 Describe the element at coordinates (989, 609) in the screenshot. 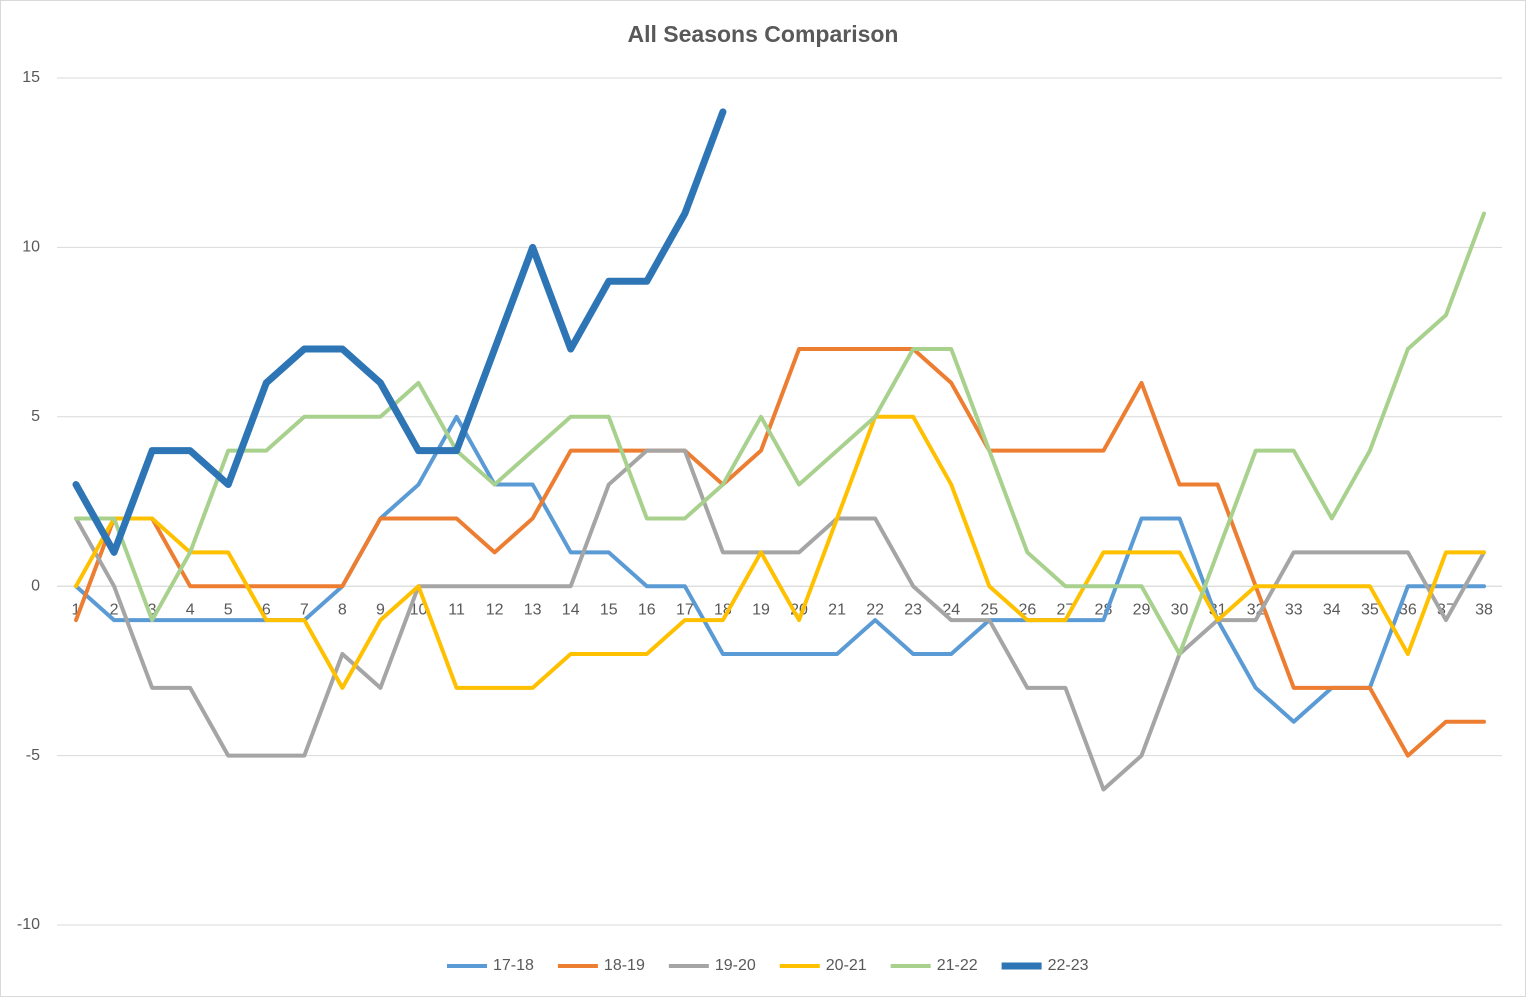

I see `x-tick-label: 25` at that location.